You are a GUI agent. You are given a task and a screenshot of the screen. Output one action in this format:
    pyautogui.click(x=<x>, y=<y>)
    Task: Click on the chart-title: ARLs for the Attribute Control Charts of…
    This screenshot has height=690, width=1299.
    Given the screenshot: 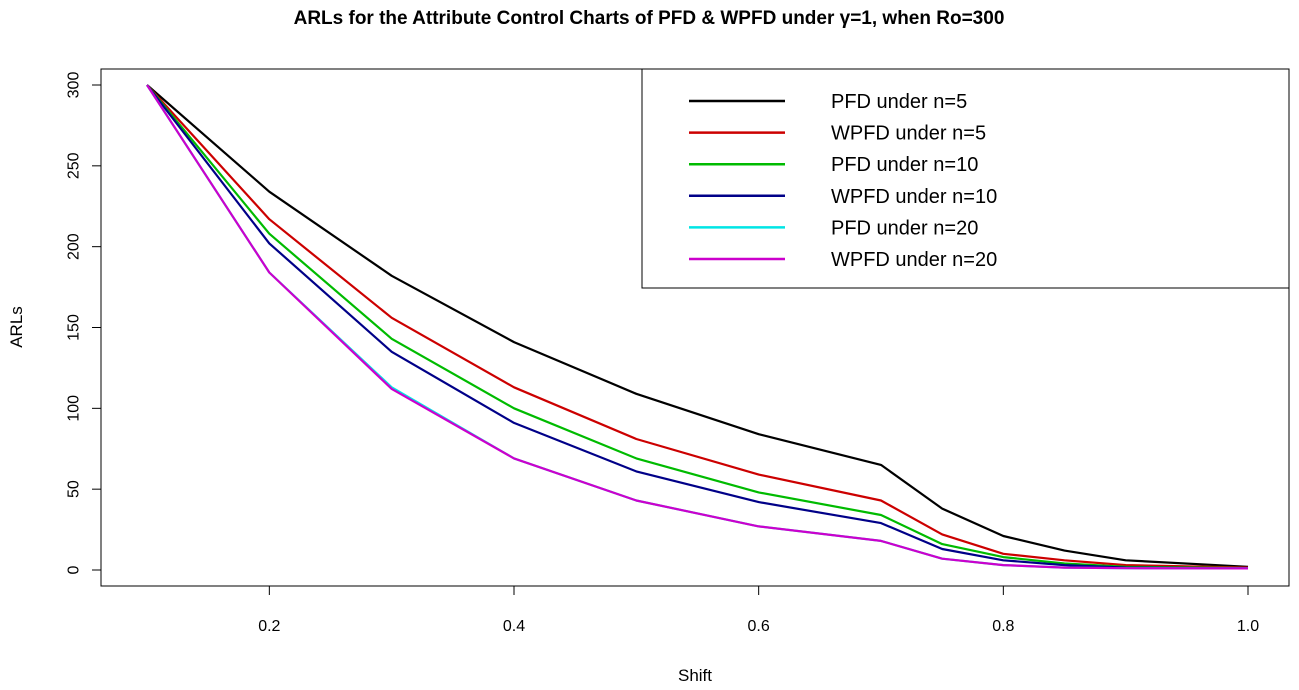 What is the action you would take?
    pyautogui.click(x=649, y=18)
    